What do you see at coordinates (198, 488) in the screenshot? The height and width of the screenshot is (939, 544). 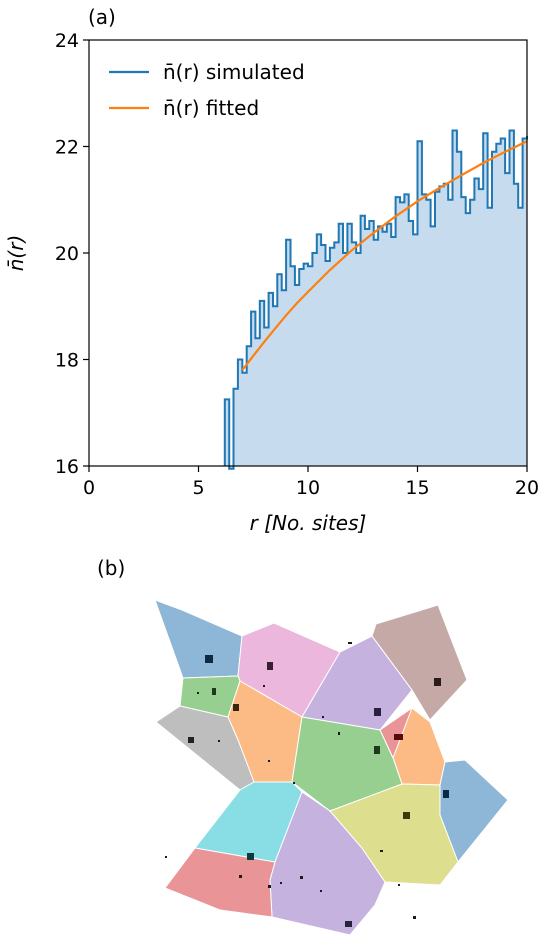 I see `x-tick-label: 5` at bounding box center [198, 488].